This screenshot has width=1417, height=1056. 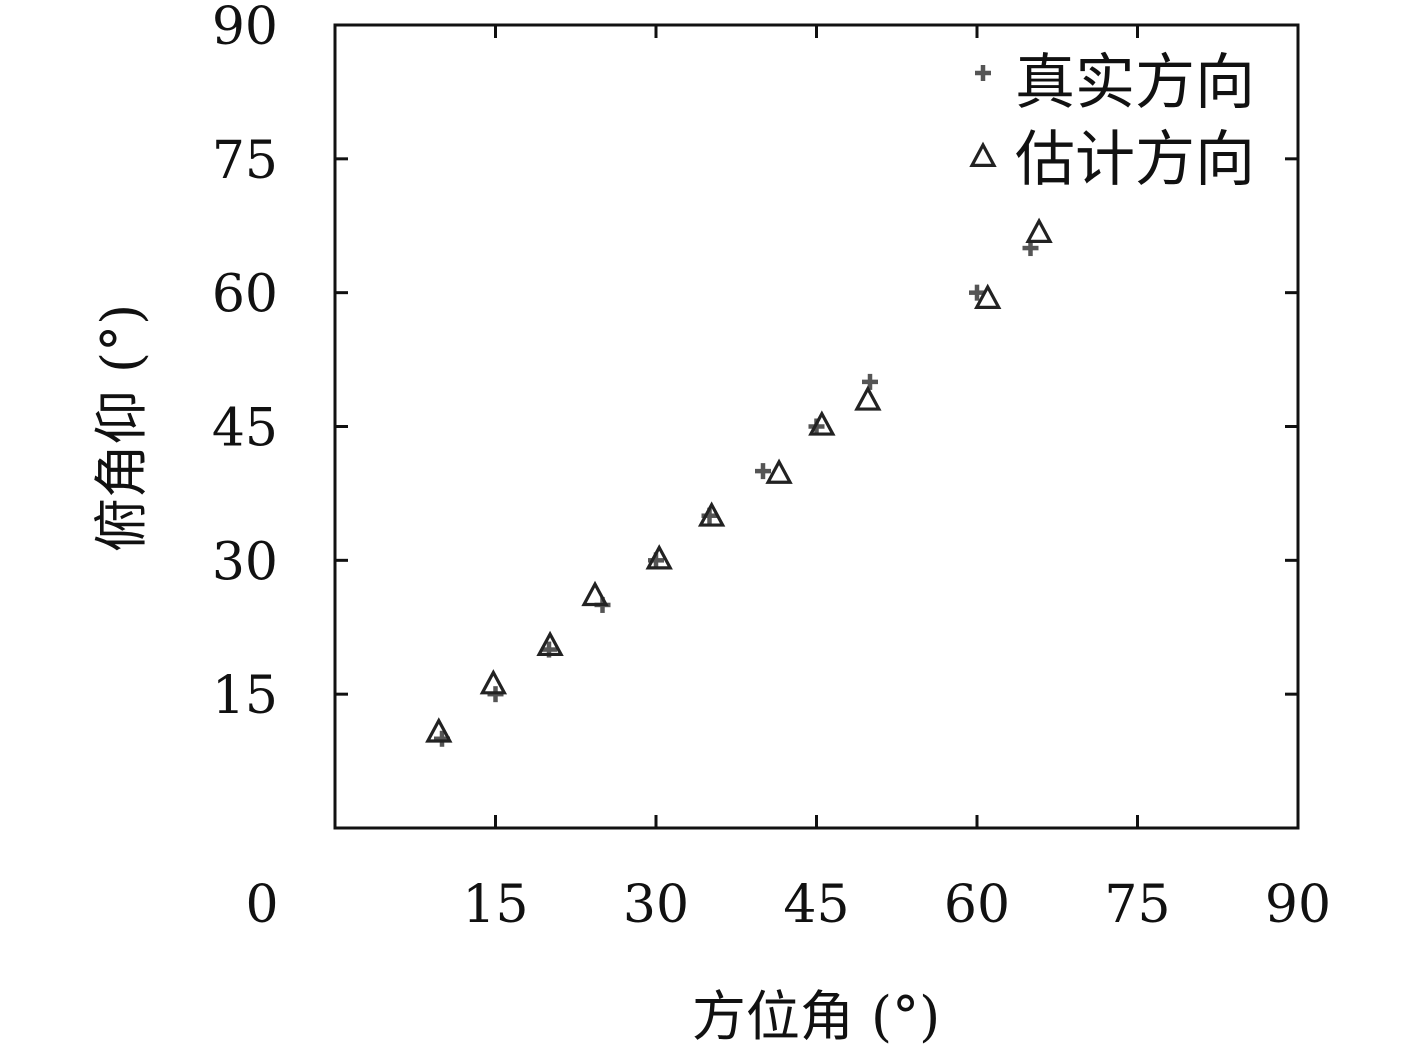 What do you see at coordinates (121, 428) in the screenshot?
I see `y-axis-title: 俯角仰 (°)` at bounding box center [121, 428].